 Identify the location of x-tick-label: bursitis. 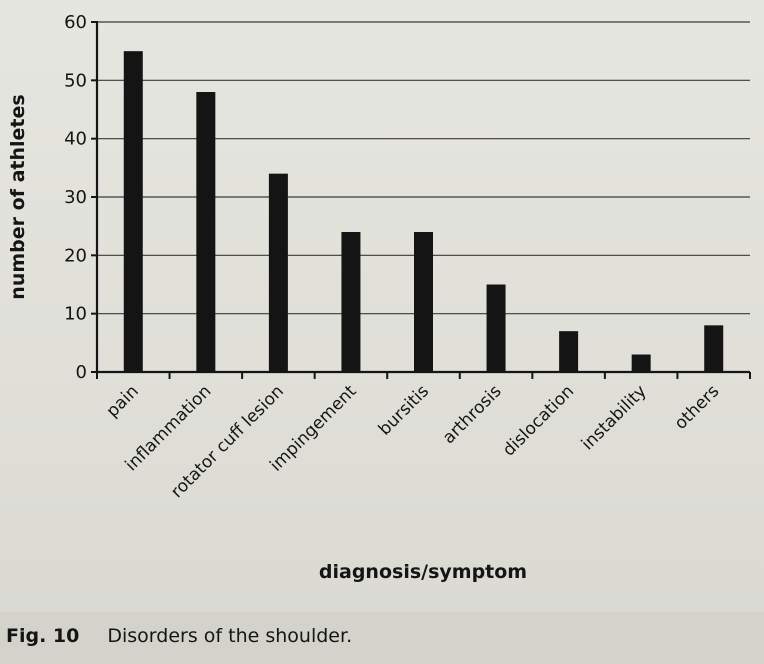
(404, 410).